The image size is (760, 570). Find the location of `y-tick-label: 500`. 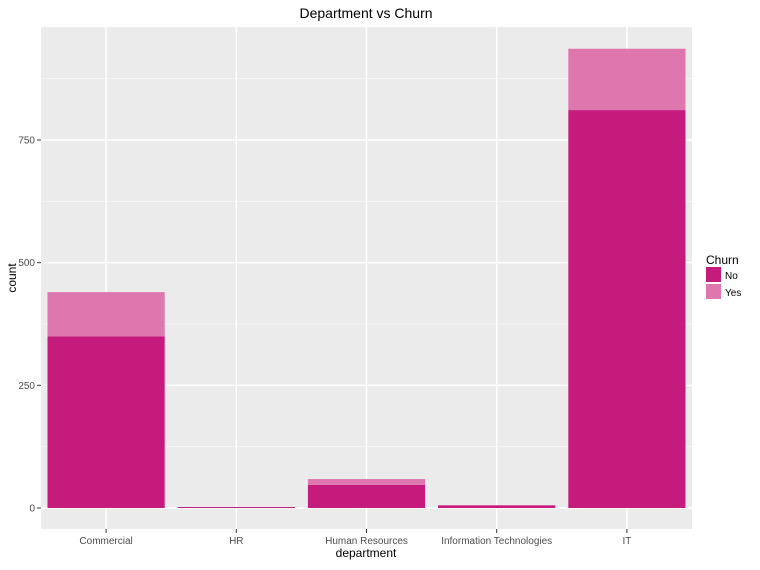

y-tick-label: 500 is located at coordinates (26, 263).